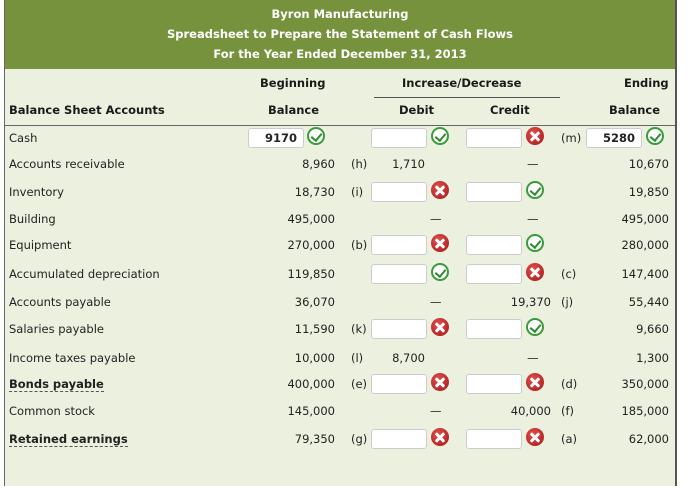  Describe the element at coordinates (340, 139) in the screenshot. I see `table-row: Cash 9170 (m) 5280` at that location.